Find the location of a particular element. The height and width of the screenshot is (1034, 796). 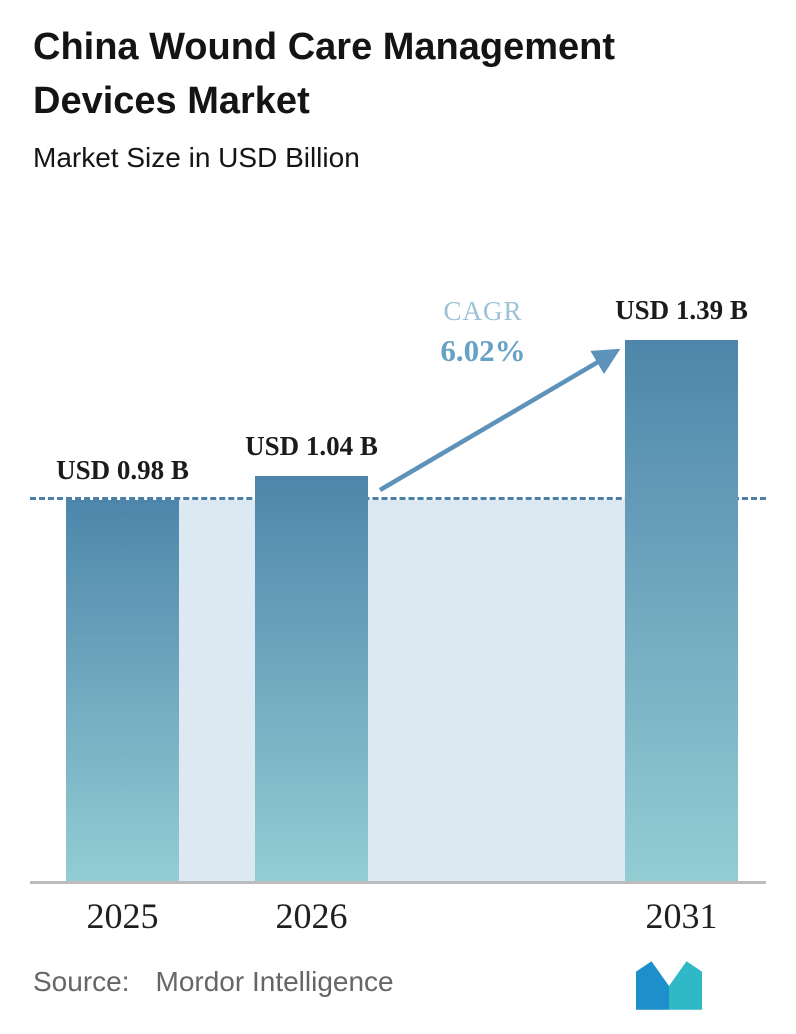

x-tick-2025: 2025 is located at coordinates (122, 916).